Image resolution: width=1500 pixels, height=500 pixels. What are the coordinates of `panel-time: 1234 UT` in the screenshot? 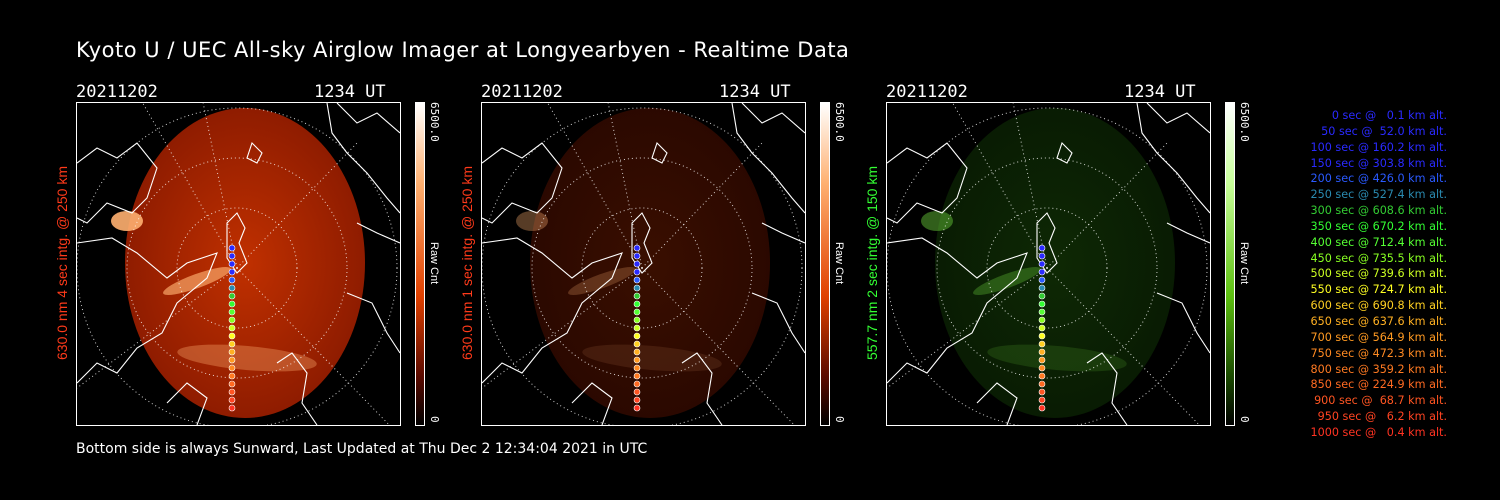 It's located at (755, 92).